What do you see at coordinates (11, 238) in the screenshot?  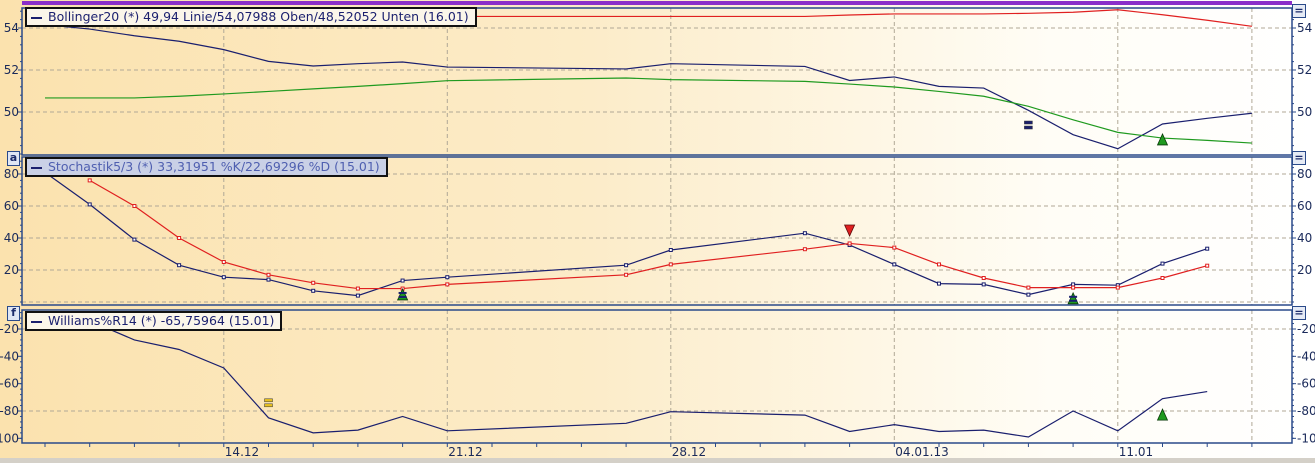 I see `y-tick-label-left: 40` at bounding box center [11, 238].